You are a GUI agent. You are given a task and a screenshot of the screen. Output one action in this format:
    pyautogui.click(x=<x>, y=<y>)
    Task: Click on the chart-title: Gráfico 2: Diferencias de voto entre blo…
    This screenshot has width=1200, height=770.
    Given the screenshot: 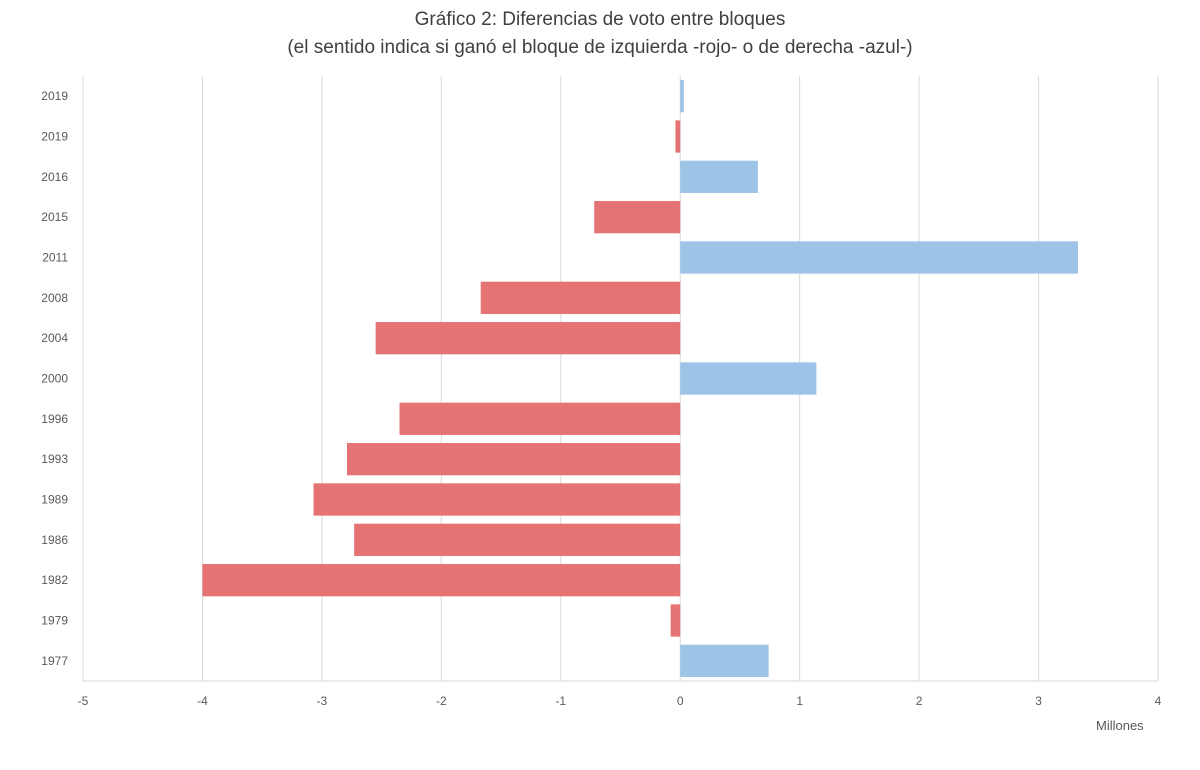 What is the action you would take?
    pyautogui.click(x=600, y=19)
    